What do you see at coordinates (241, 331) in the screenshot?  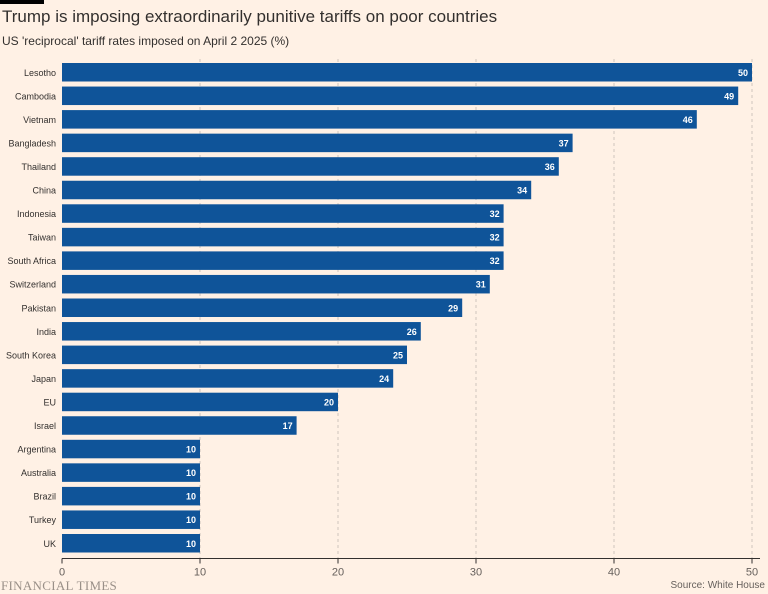 I see `bar-india` at bounding box center [241, 331].